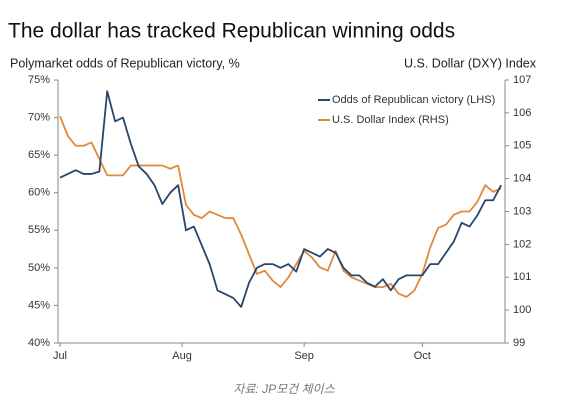 The image size is (568, 407). Describe the element at coordinates (284, 389) in the screenshot. I see `source-note: 자료: JP모건 체이스` at that location.